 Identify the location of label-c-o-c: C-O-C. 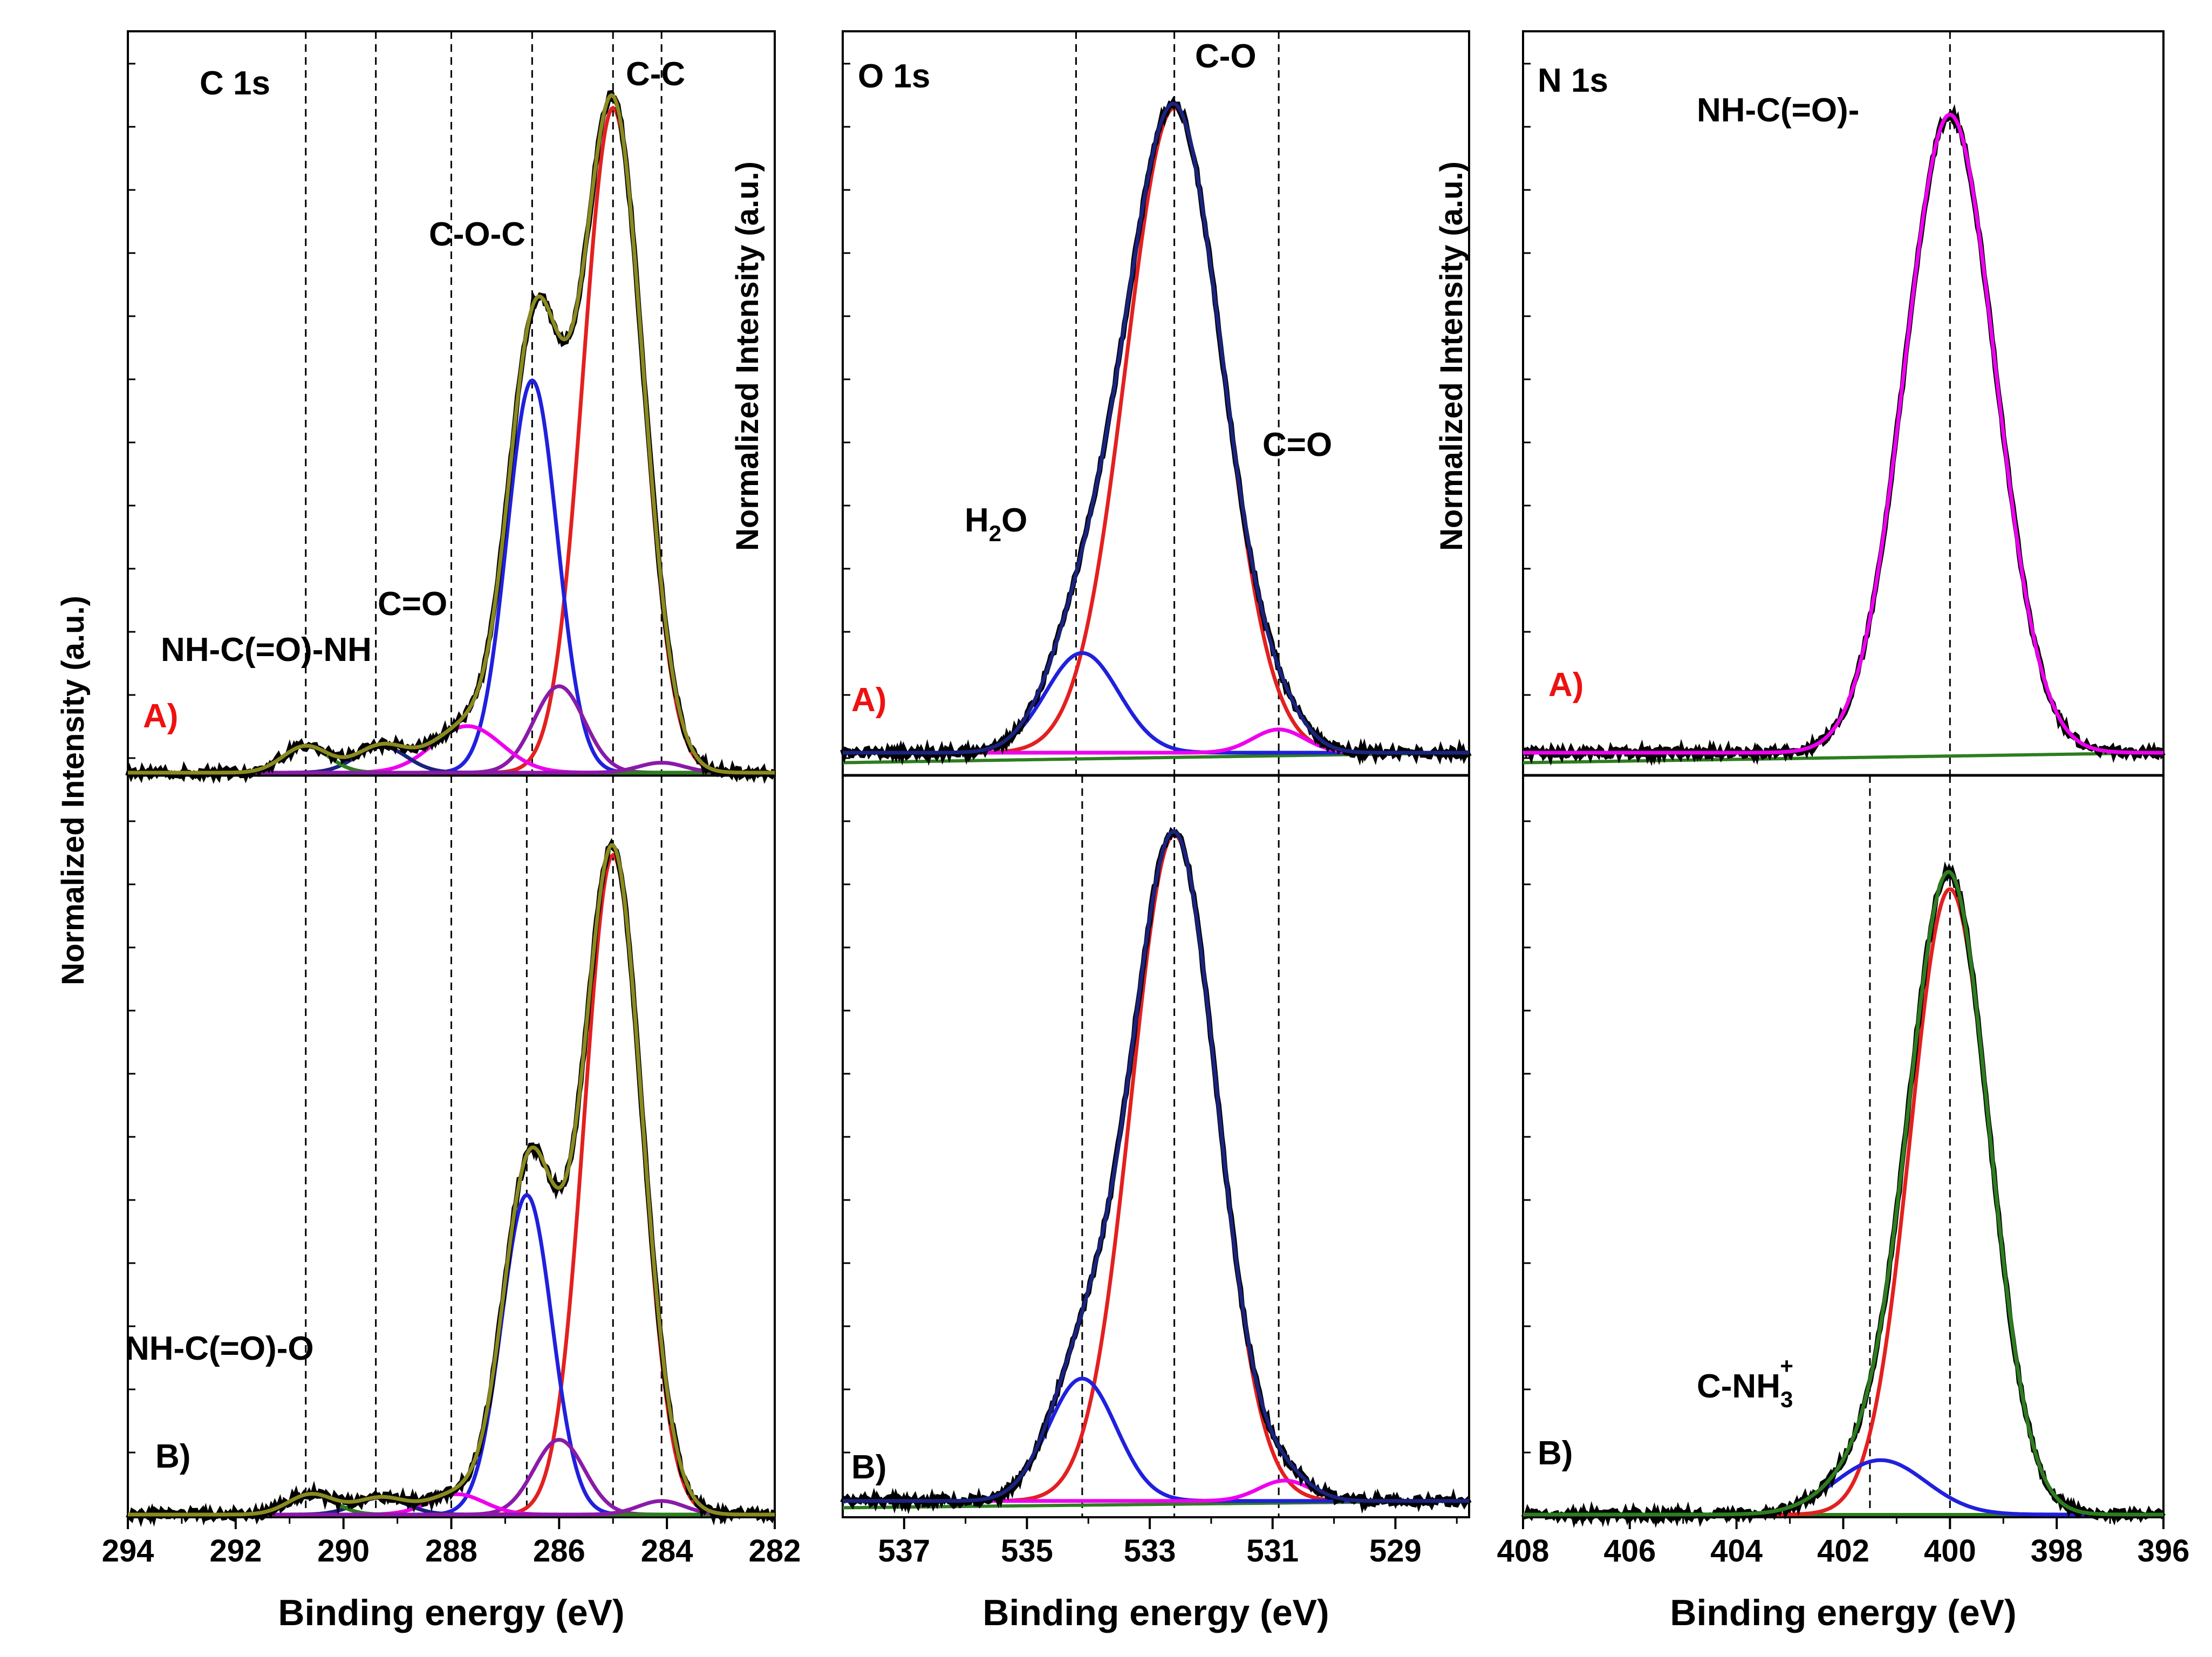
(477, 234).